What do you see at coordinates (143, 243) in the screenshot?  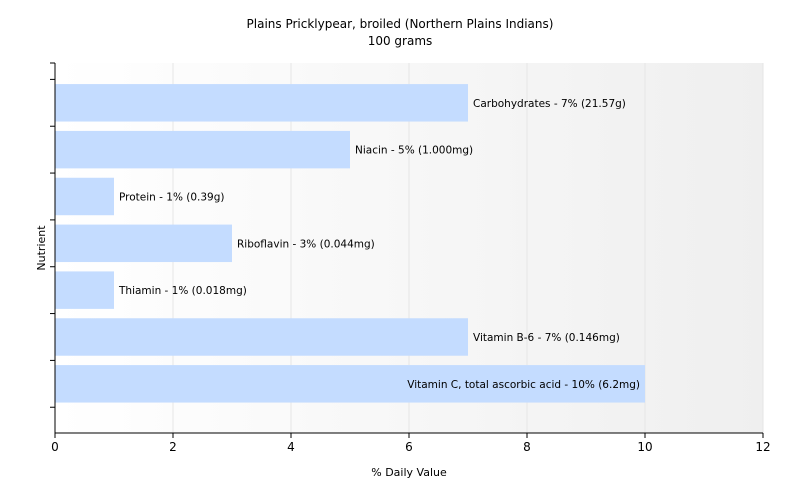 I see `bar-riboflavin` at bounding box center [143, 243].